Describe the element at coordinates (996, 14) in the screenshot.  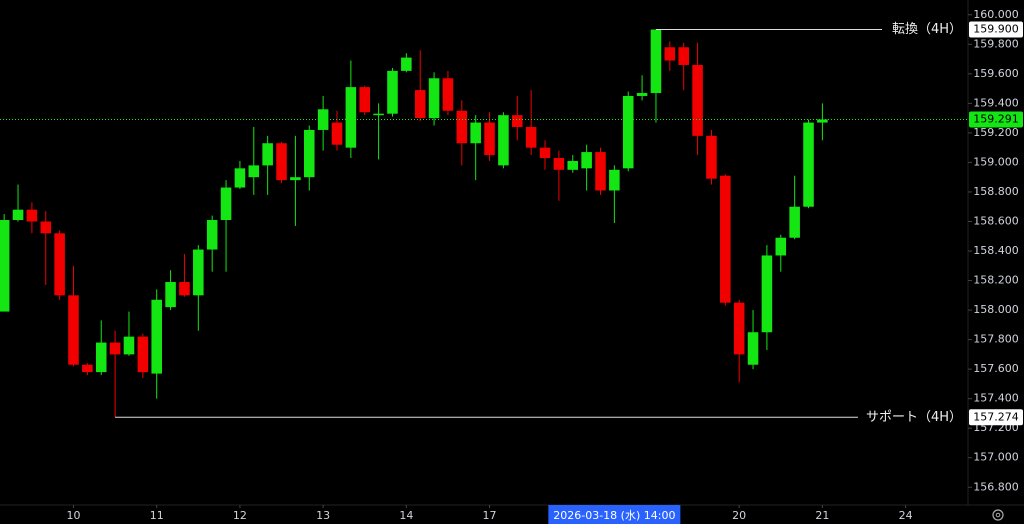
I see `y-tick-label: 160.000` at that location.